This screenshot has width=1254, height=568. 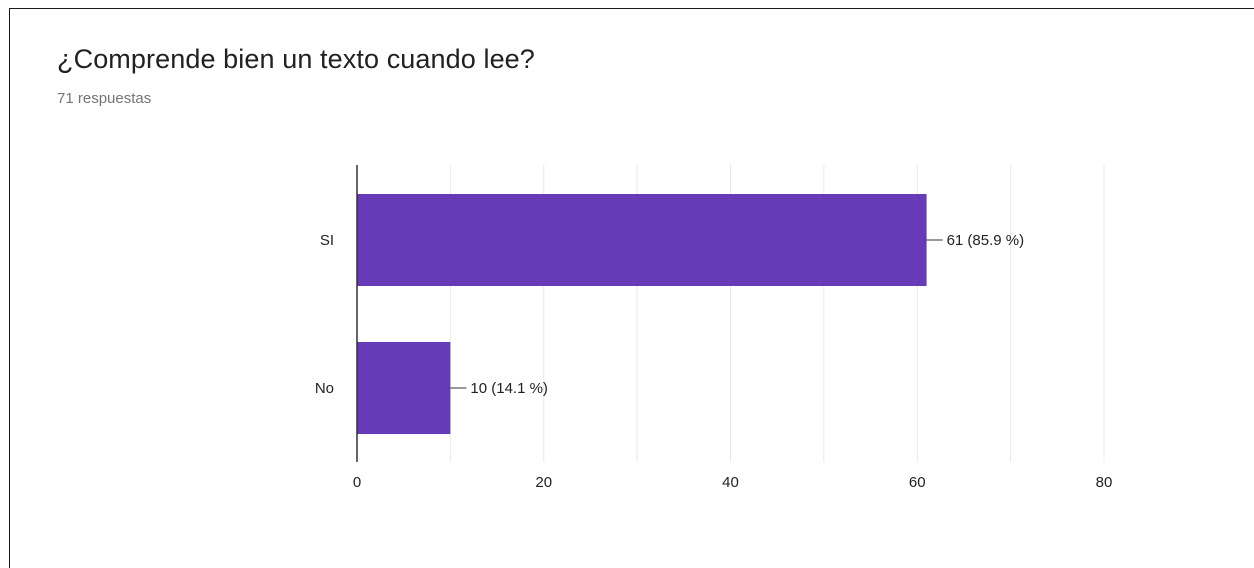 I want to click on question-title: ¿Comprende bien un texto cuando lee?, so click(x=296, y=59).